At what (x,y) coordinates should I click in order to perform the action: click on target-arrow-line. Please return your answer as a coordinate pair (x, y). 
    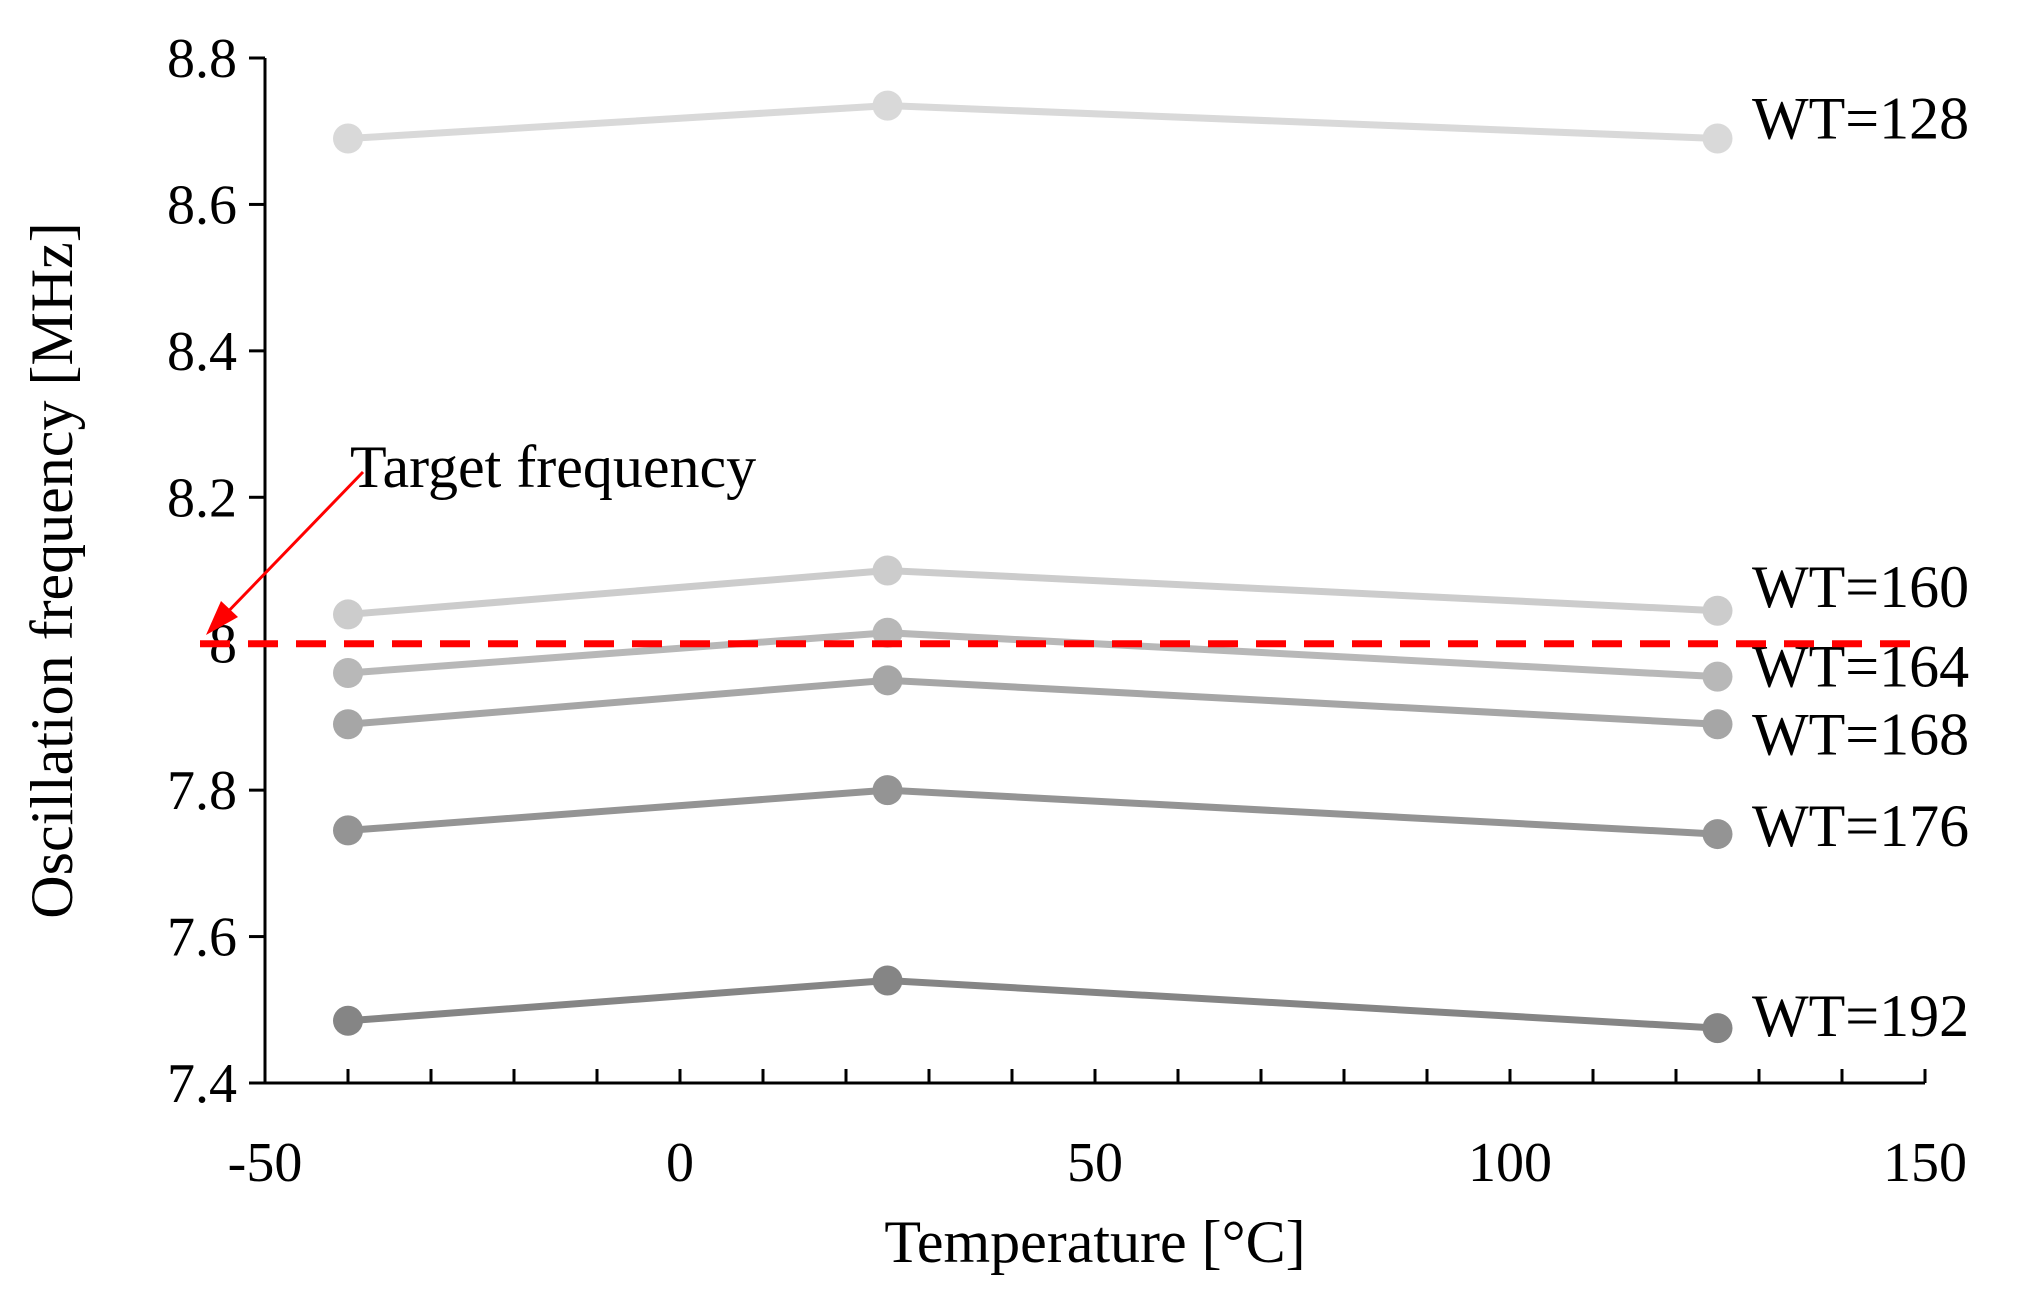
    Looking at the image, I should click on (290, 547).